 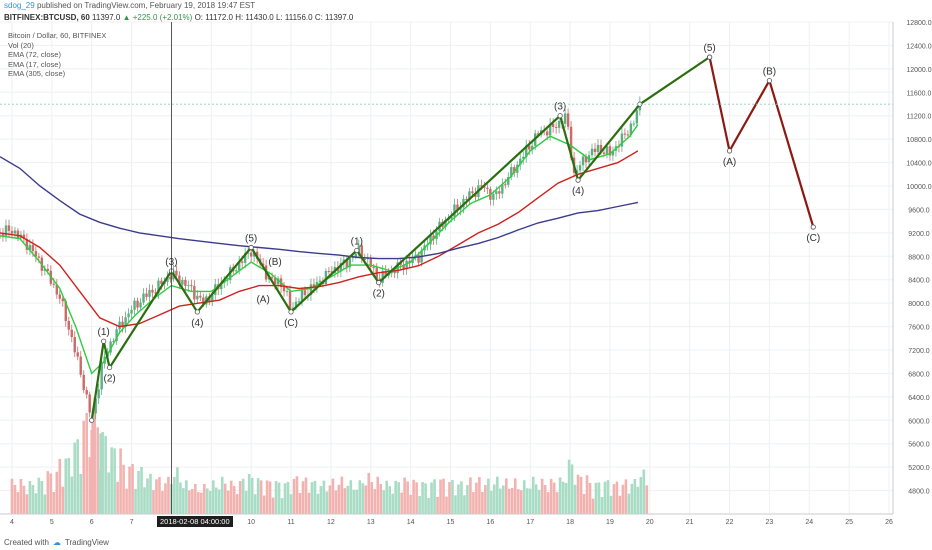 I want to click on y-tick-label: 10800.0, so click(x=918, y=140).